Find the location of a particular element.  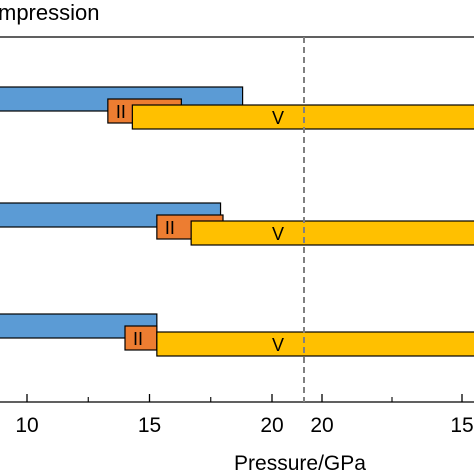

x-axis-label: Pressure/GPa is located at coordinates (300, 463).